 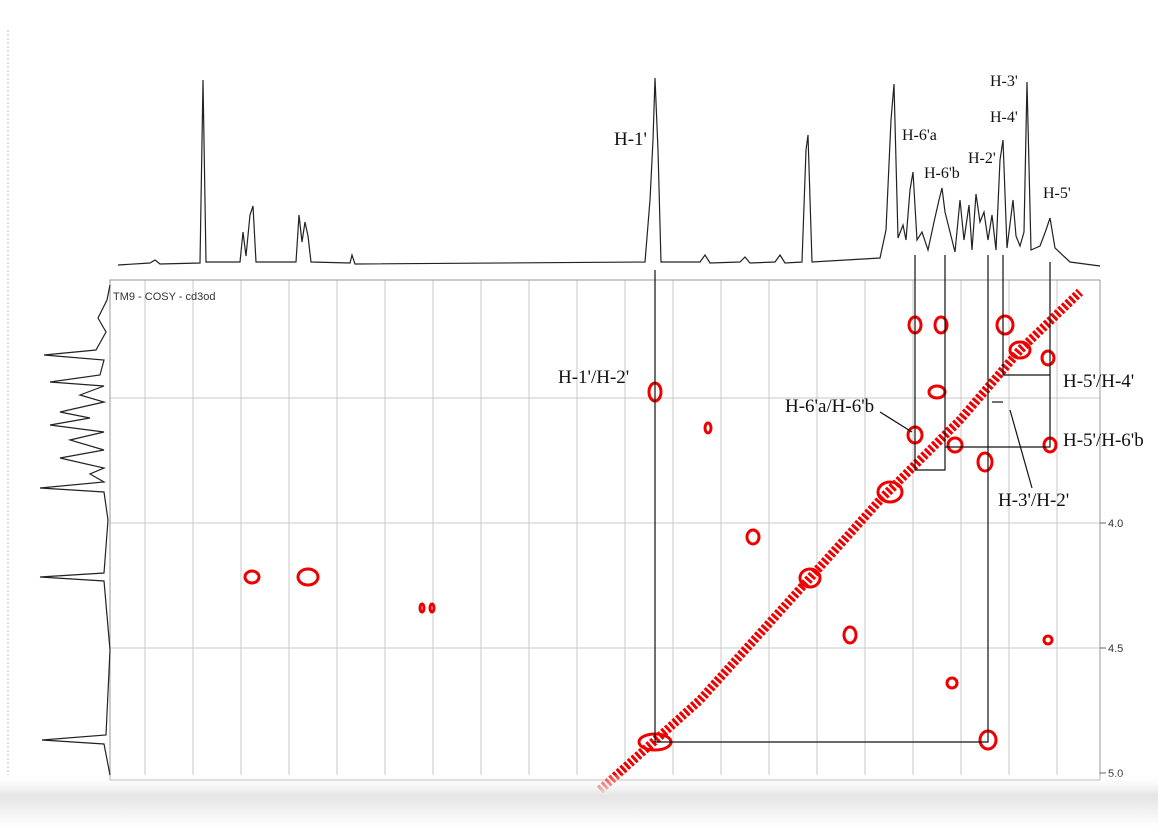 What do you see at coordinates (919, 135) in the screenshot?
I see `peak-label: H-6'a` at bounding box center [919, 135].